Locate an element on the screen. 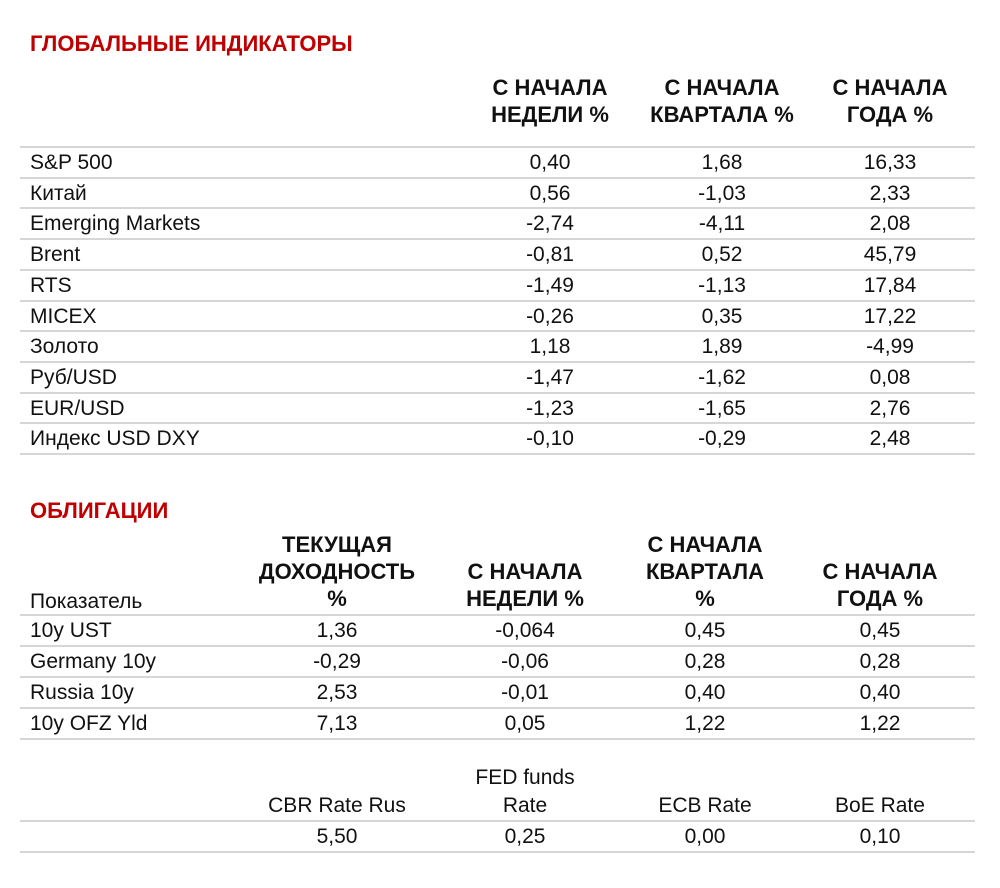 The height and width of the screenshot is (888, 1000). column-header: BoE Rate is located at coordinates (880, 806).